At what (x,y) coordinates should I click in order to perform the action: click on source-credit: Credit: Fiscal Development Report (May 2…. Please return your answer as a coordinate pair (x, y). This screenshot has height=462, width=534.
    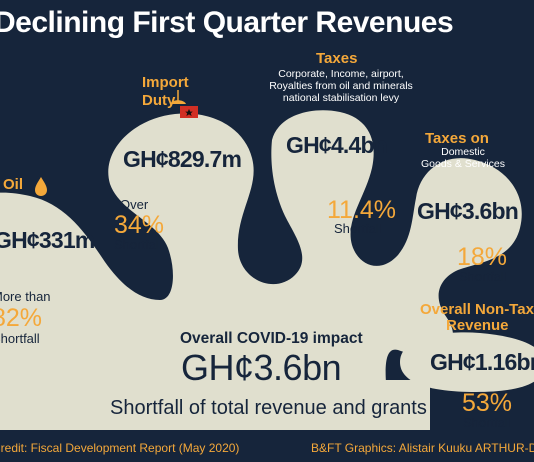
    Looking at the image, I should click on (120, 448).